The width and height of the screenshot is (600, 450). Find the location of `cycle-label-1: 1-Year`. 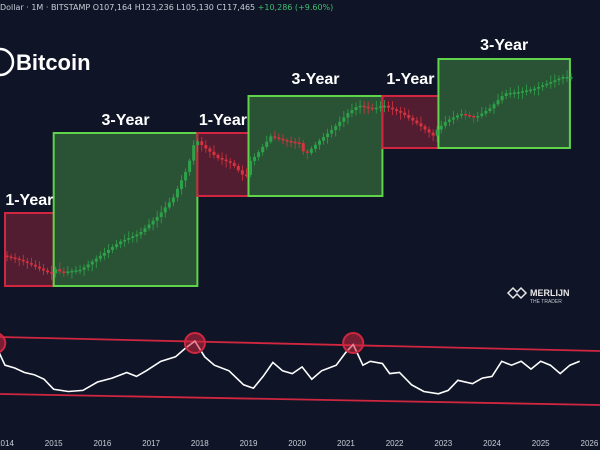

cycle-label-1: 1-Year is located at coordinates (29, 200).